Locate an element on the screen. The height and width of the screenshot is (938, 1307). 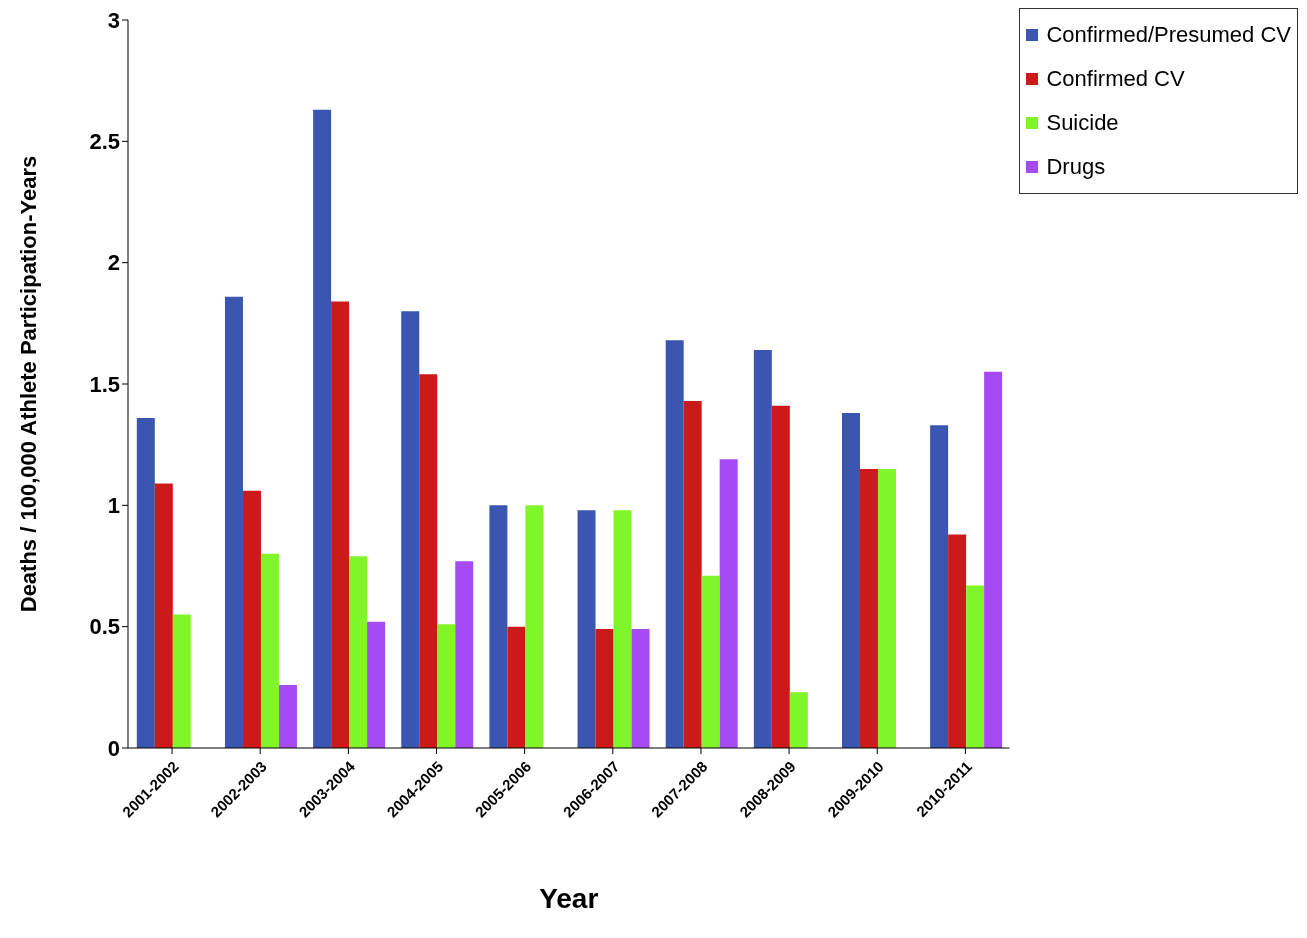
legend-label: Confirmed CV is located at coordinates (1115, 79).